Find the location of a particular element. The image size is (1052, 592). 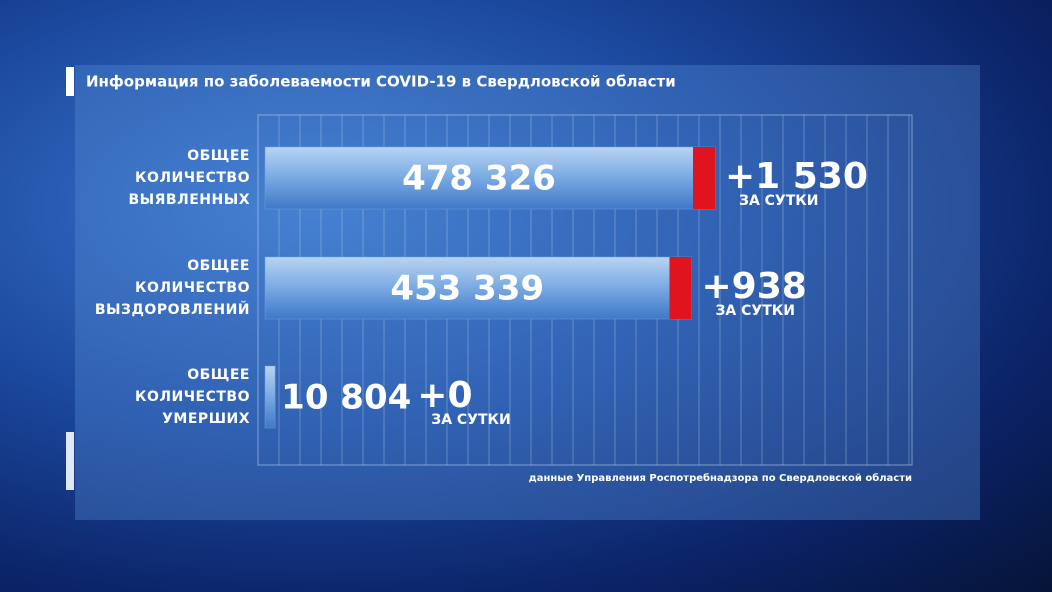

title-accent is located at coordinates (70, 81).